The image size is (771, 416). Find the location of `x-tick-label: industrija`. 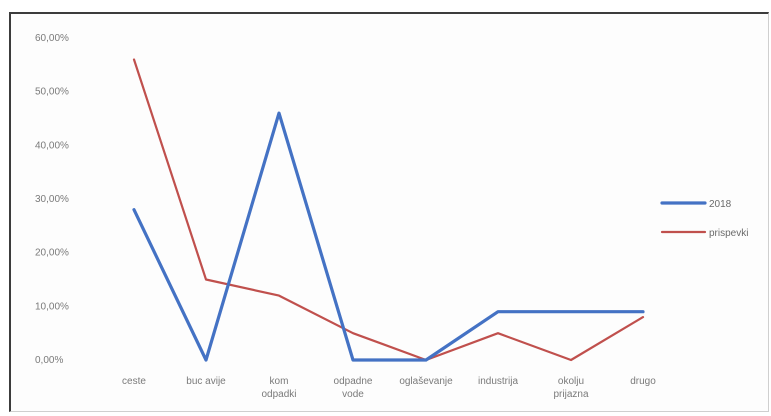

x-tick-label: industrija is located at coordinates (498, 381).